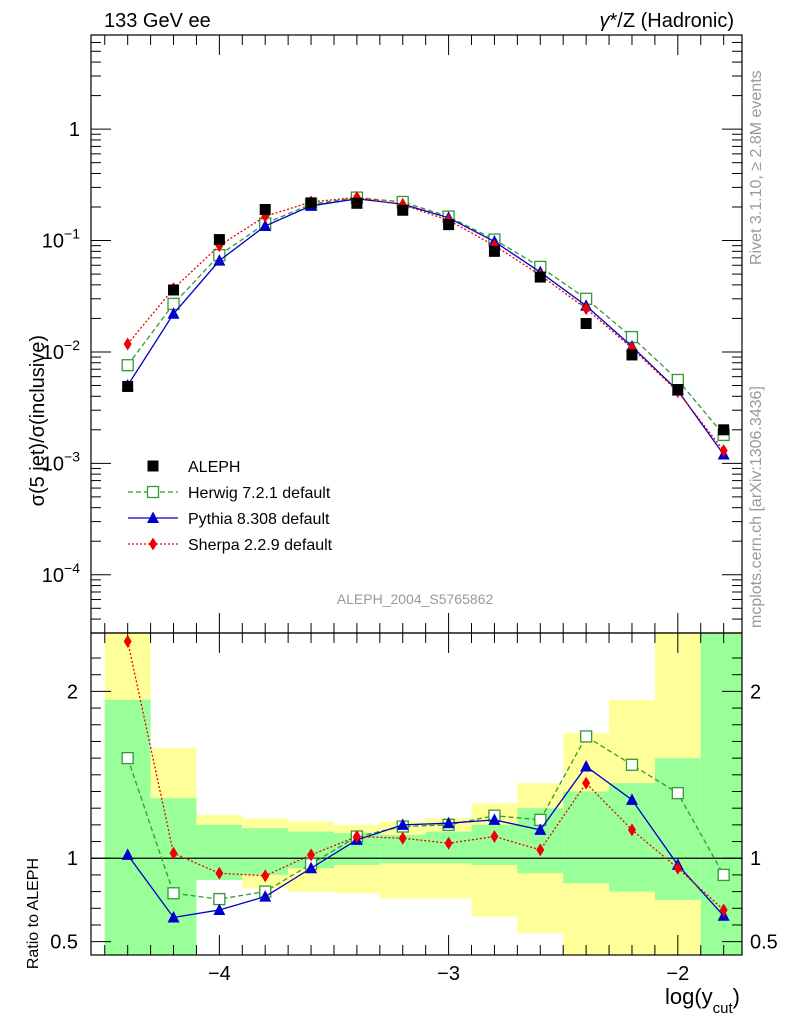  What do you see at coordinates (448, 974) in the screenshot?
I see `x-tick-label: −3` at bounding box center [448, 974].